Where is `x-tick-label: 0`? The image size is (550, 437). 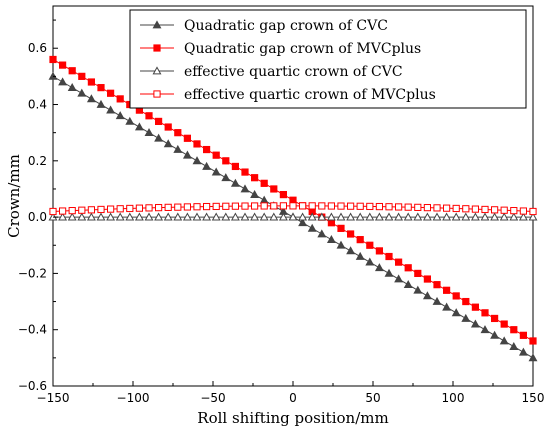 x-tick-label: 0 is located at coordinates (293, 398).